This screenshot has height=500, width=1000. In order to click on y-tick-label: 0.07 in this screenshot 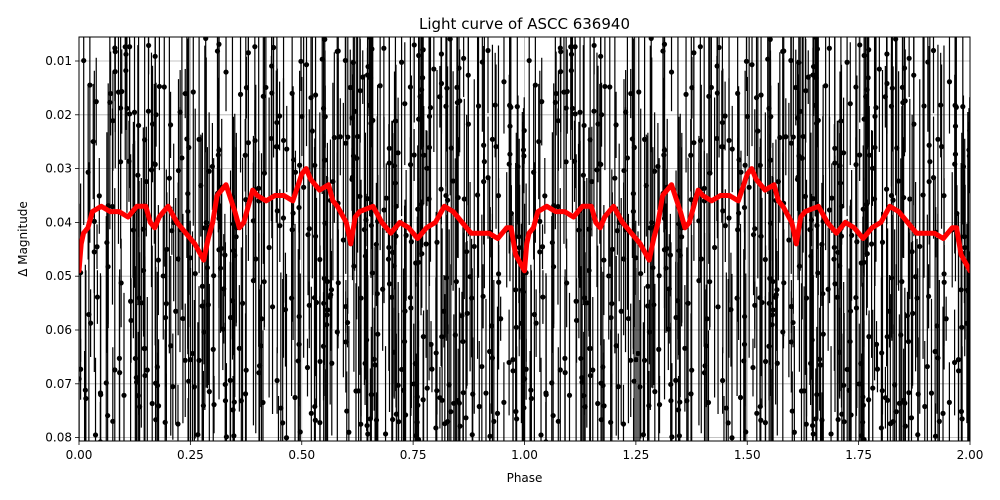, I will do `click(58, 384)`.